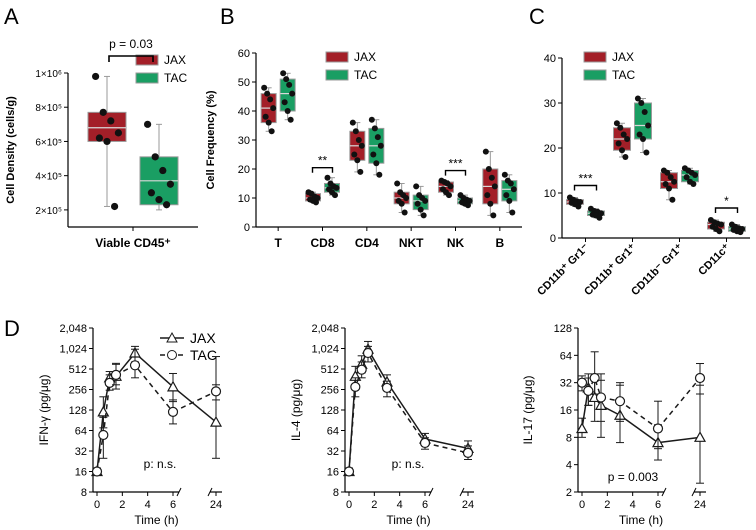 The width and height of the screenshot is (756, 530). I want to click on y-tick-label: 0, so click(247, 228).